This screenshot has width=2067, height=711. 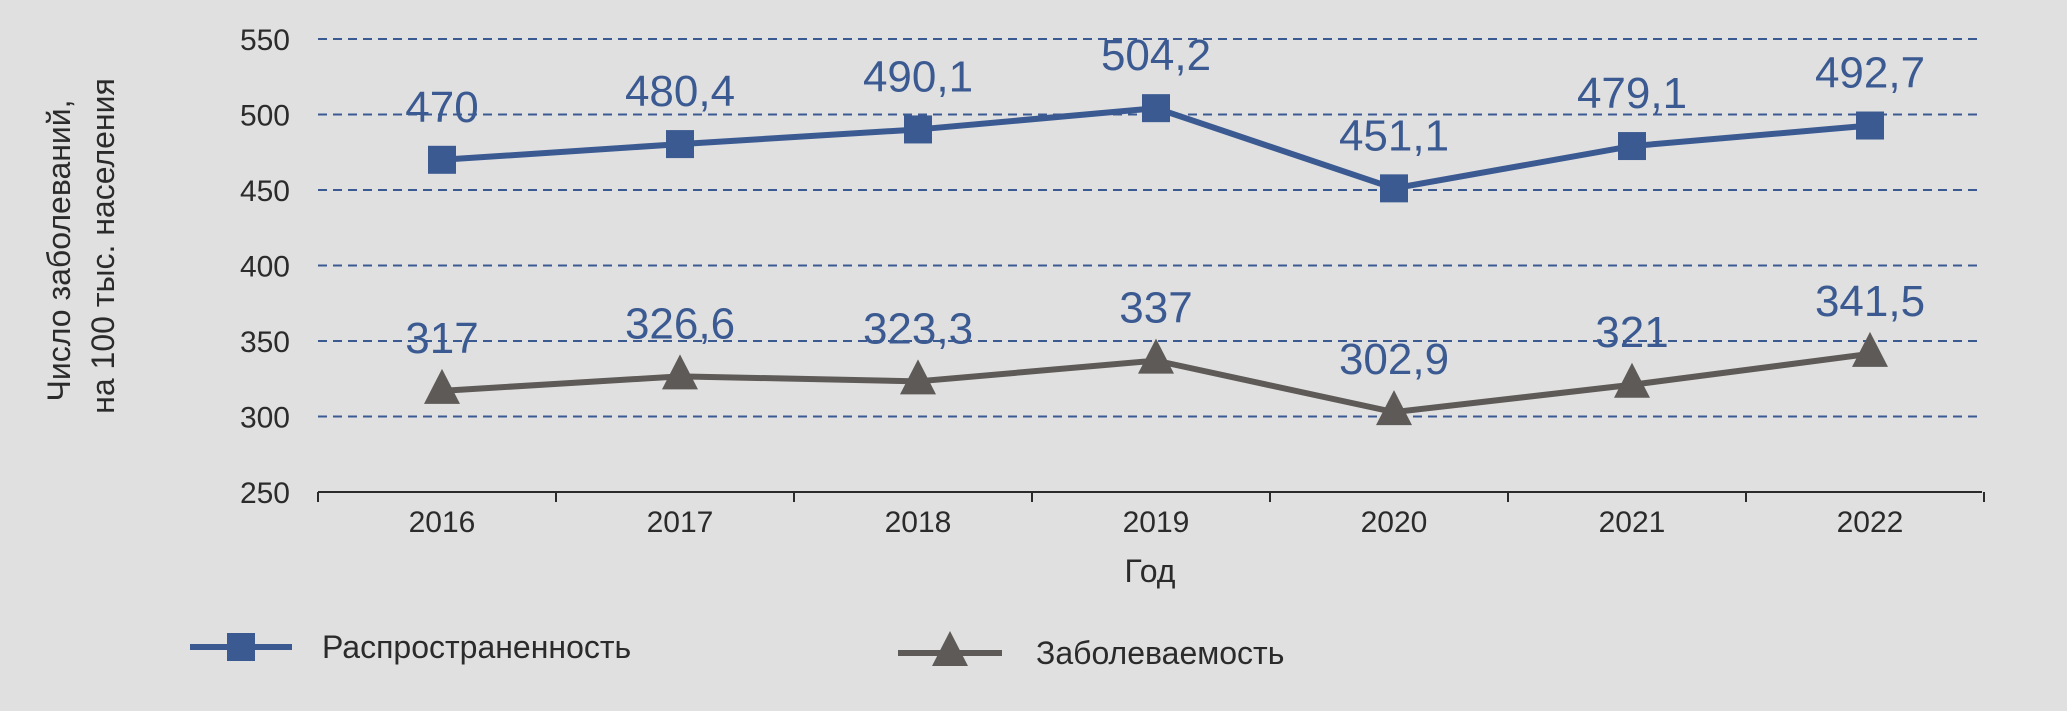 What do you see at coordinates (1870, 125) in the screenshot?
I see `marker-square-2022` at bounding box center [1870, 125].